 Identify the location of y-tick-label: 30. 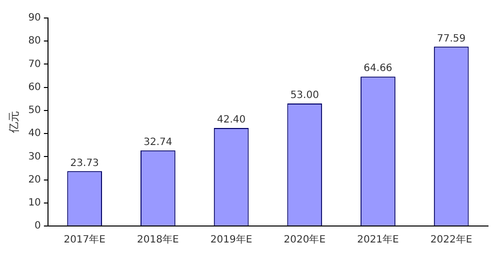
(34, 156).